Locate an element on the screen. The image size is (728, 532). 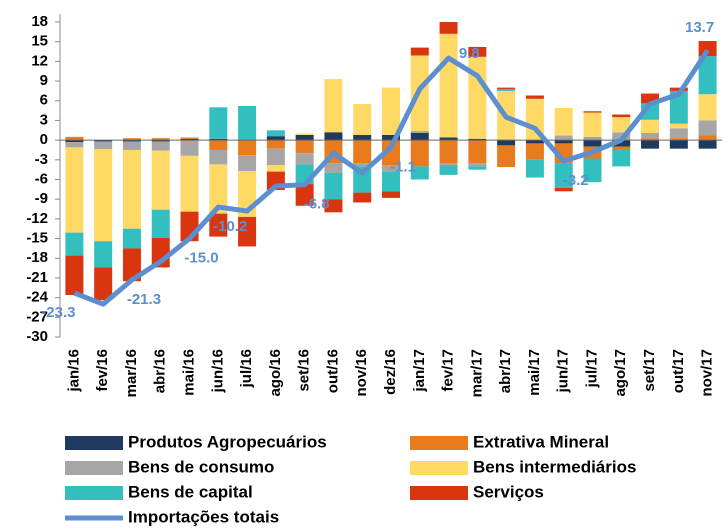
x-tick-label: dez/16 is located at coordinates (390, 372).